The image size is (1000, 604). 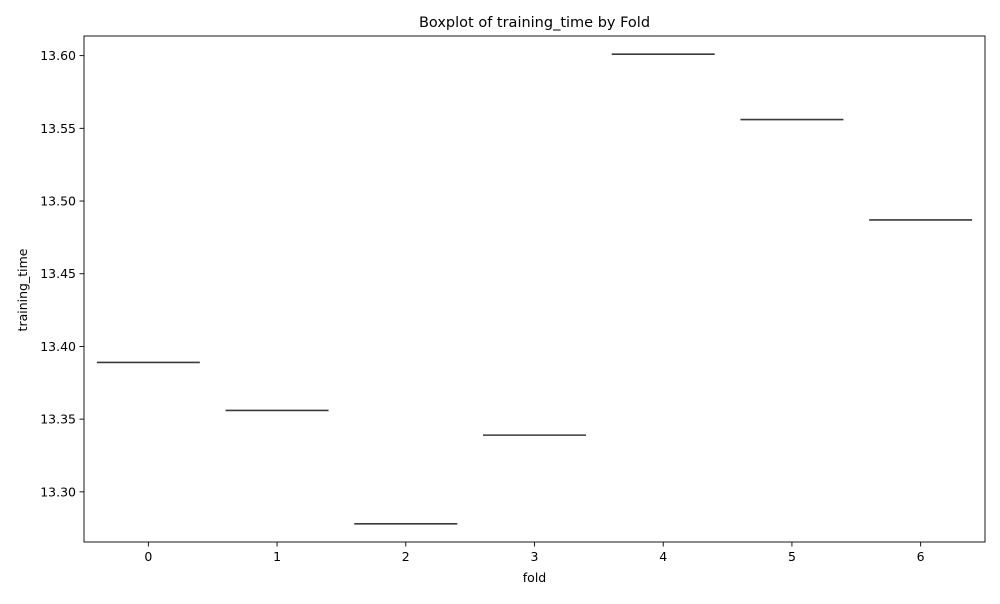 I want to click on x-tick-label: 1, so click(x=277, y=556).